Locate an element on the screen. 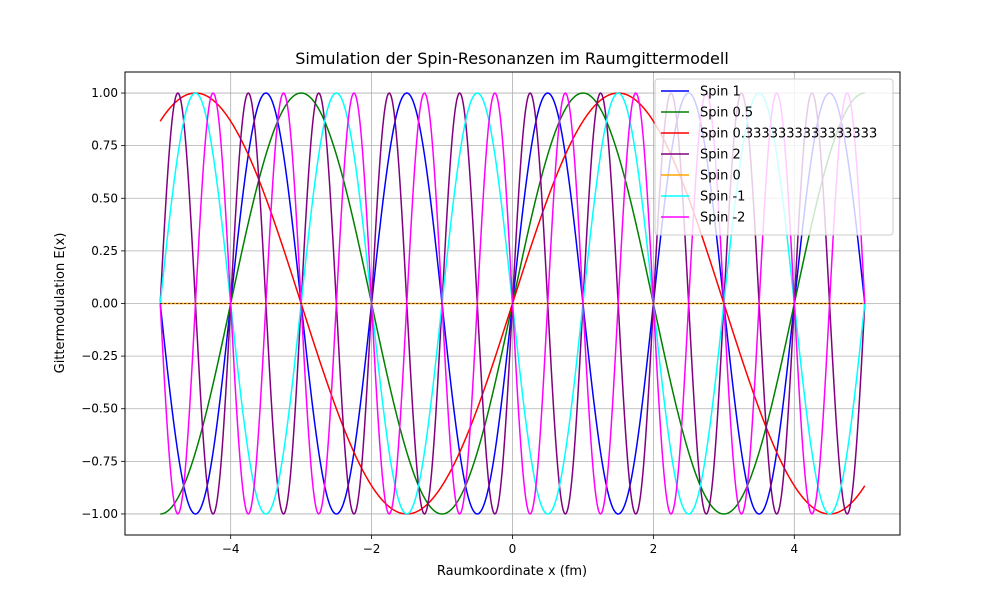 The image size is (1000, 600). y-axis-label: Gittermodulation E(x) is located at coordinates (60, 303).